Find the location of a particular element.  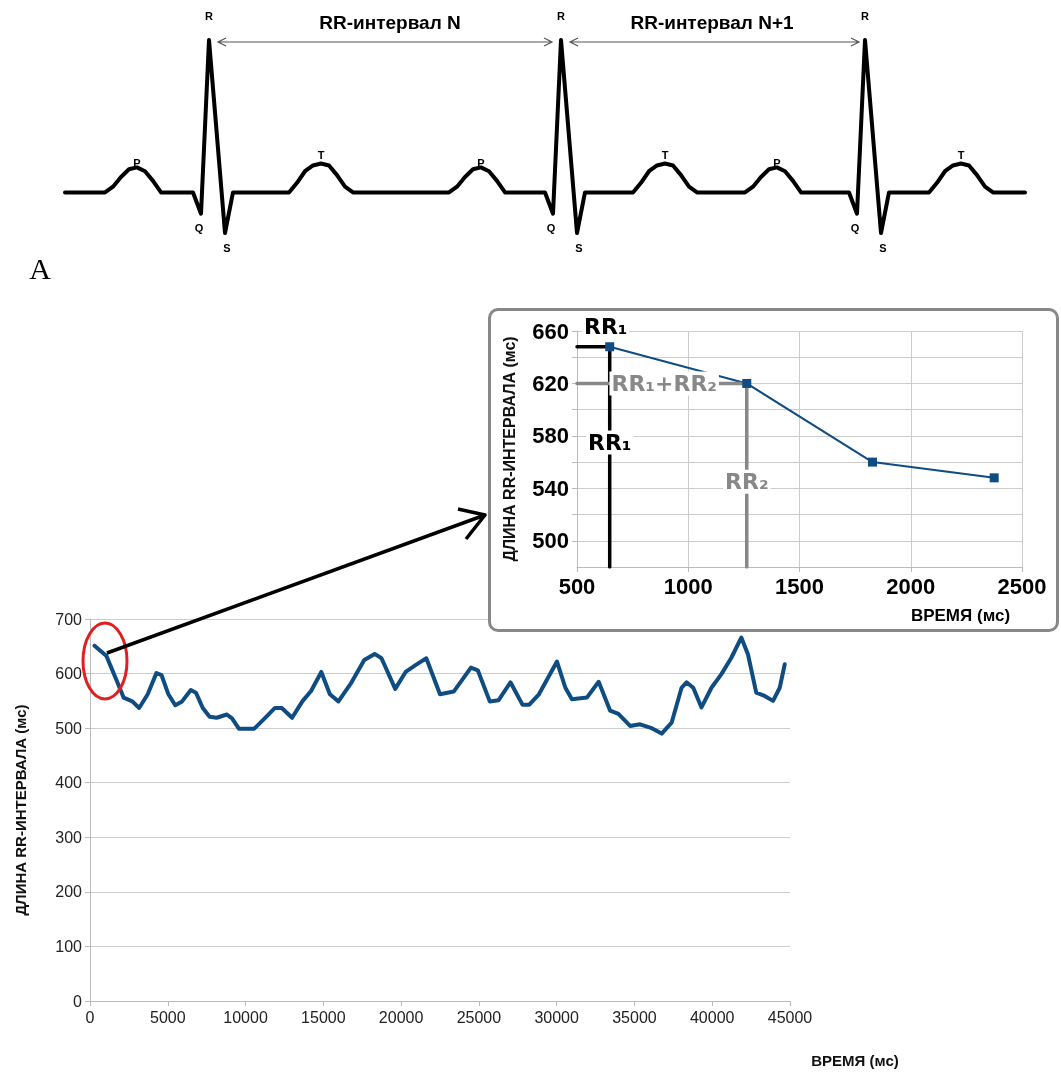

annotation: RR₁+RR₂ is located at coordinates (664, 383).